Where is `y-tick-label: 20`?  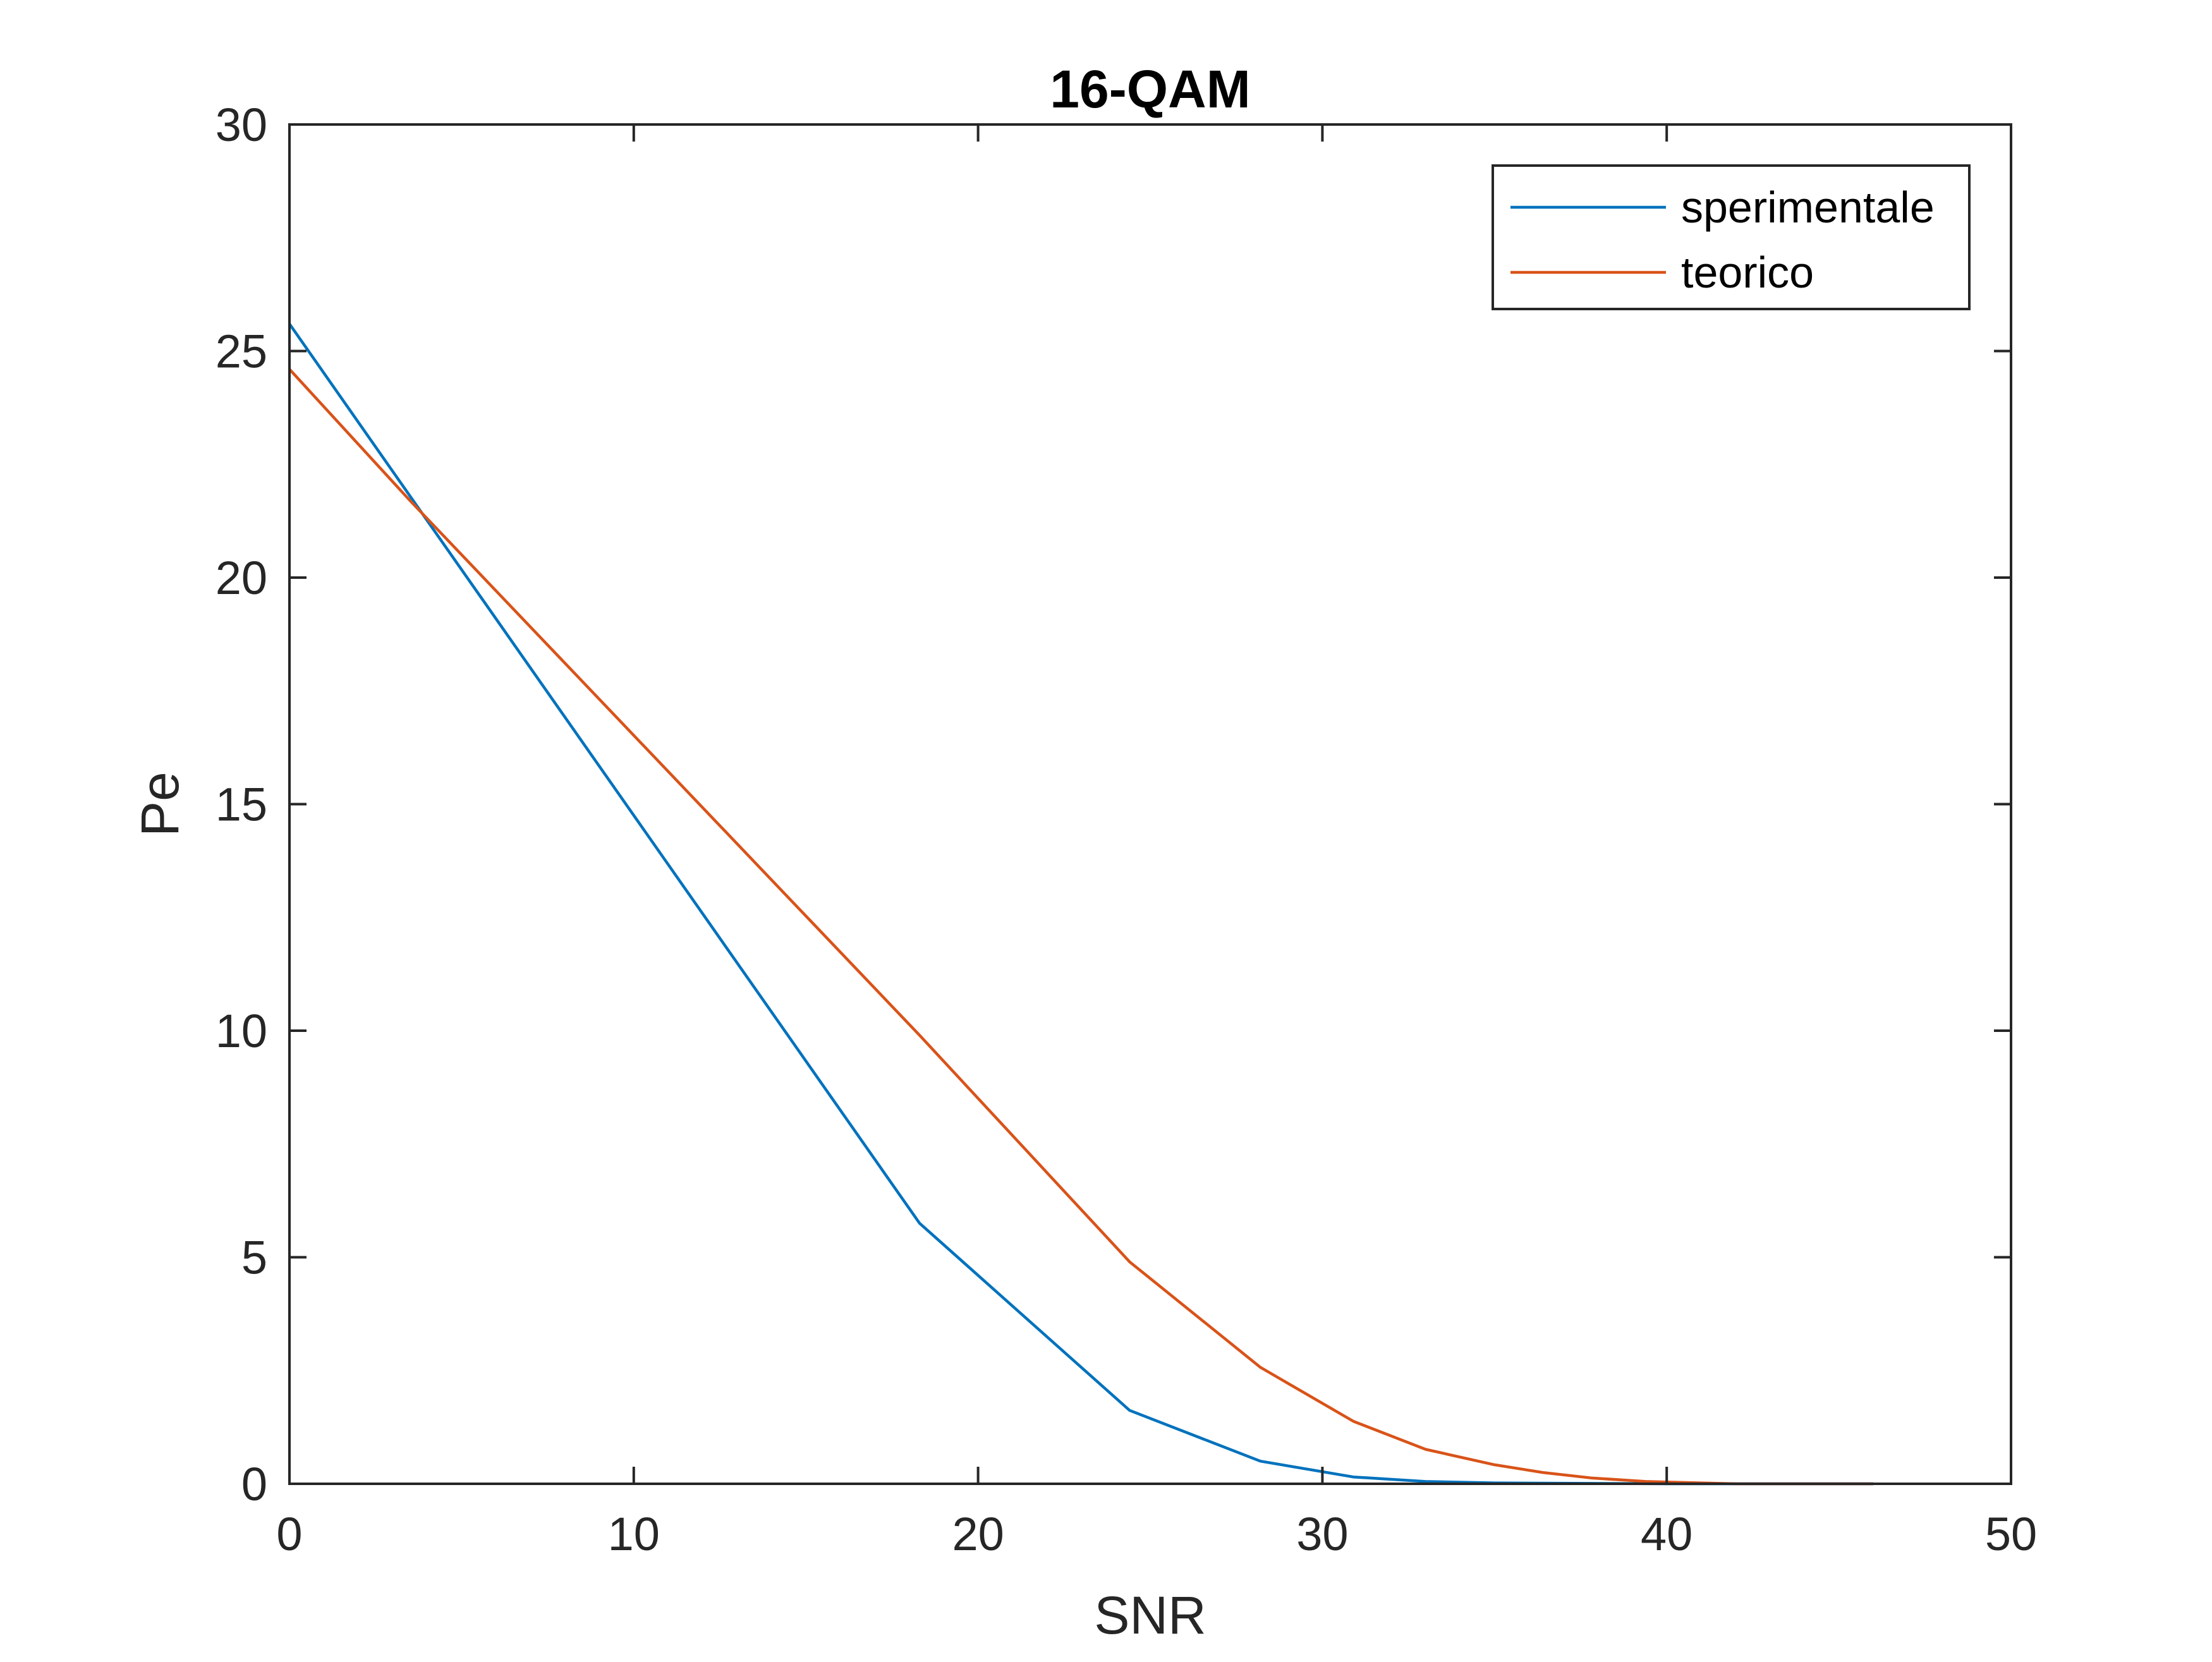
y-tick-label: 20 is located at coordinates (241, 578).